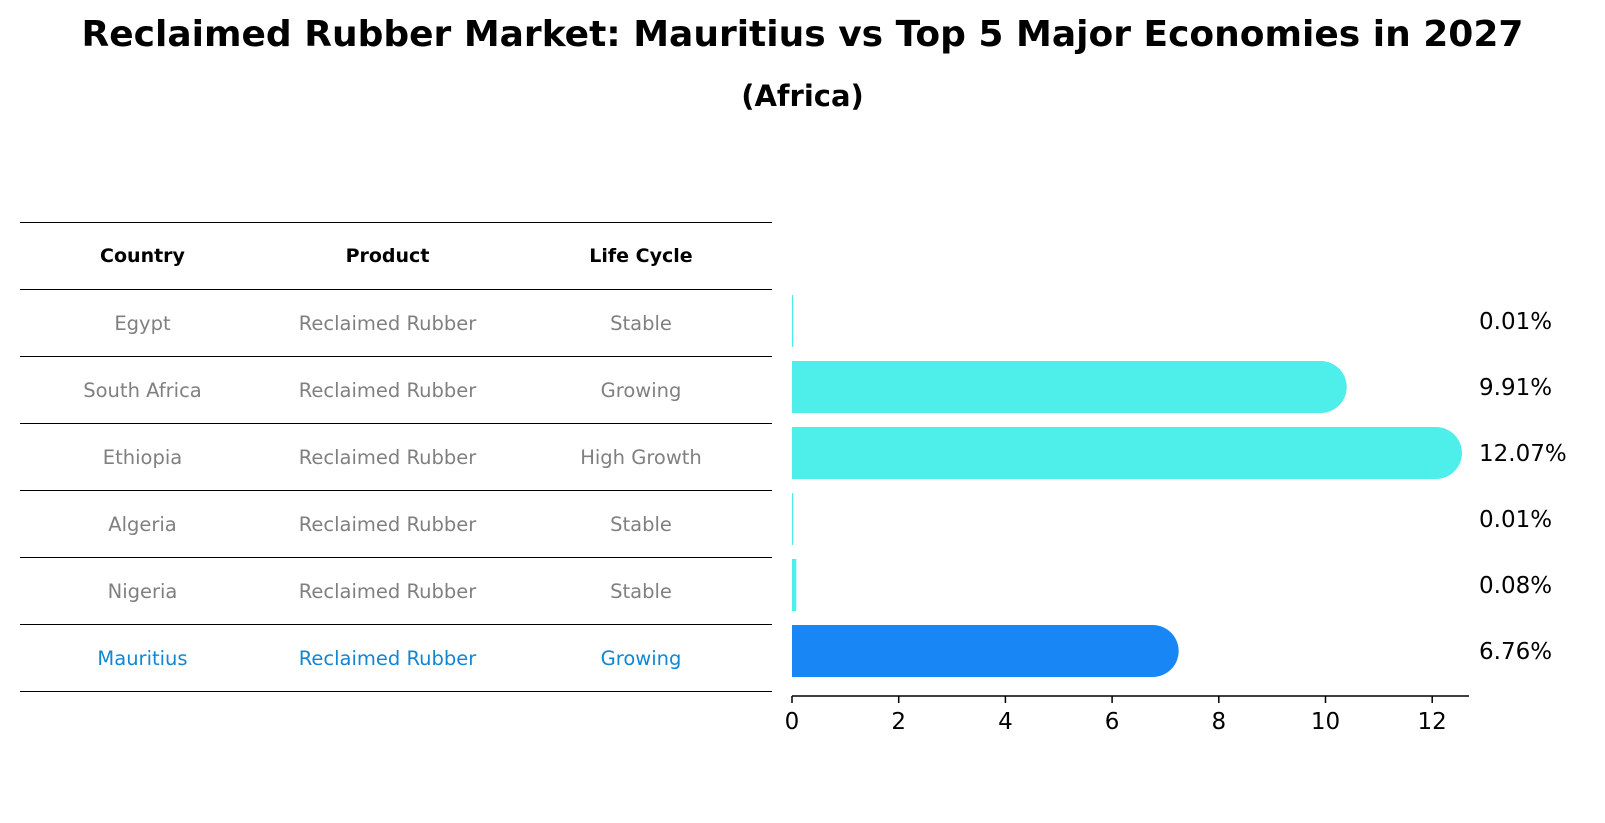 Image resolution: width=1605 pixels, height=823 pixels. Describe the element at coordinates (1432, 722) in the screenshot. I see `x-tick-label: 12` at that location.